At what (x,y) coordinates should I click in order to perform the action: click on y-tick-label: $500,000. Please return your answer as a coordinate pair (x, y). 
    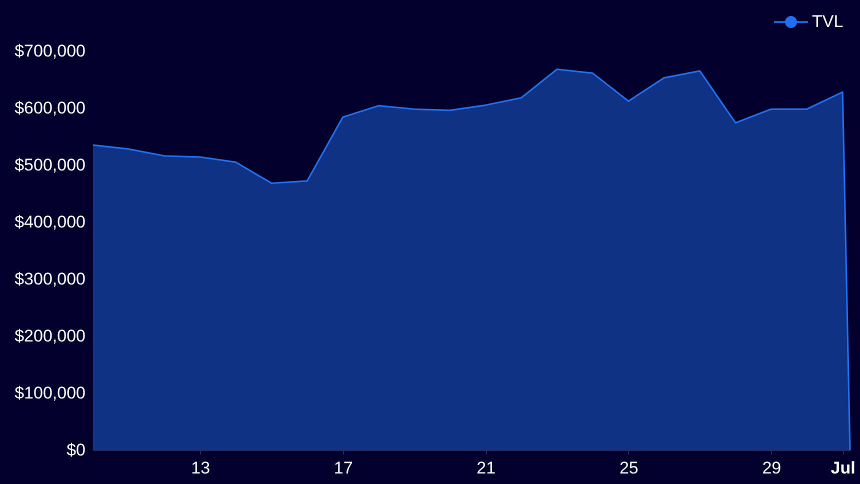
    Looking at the image, I should click on (50, 165).